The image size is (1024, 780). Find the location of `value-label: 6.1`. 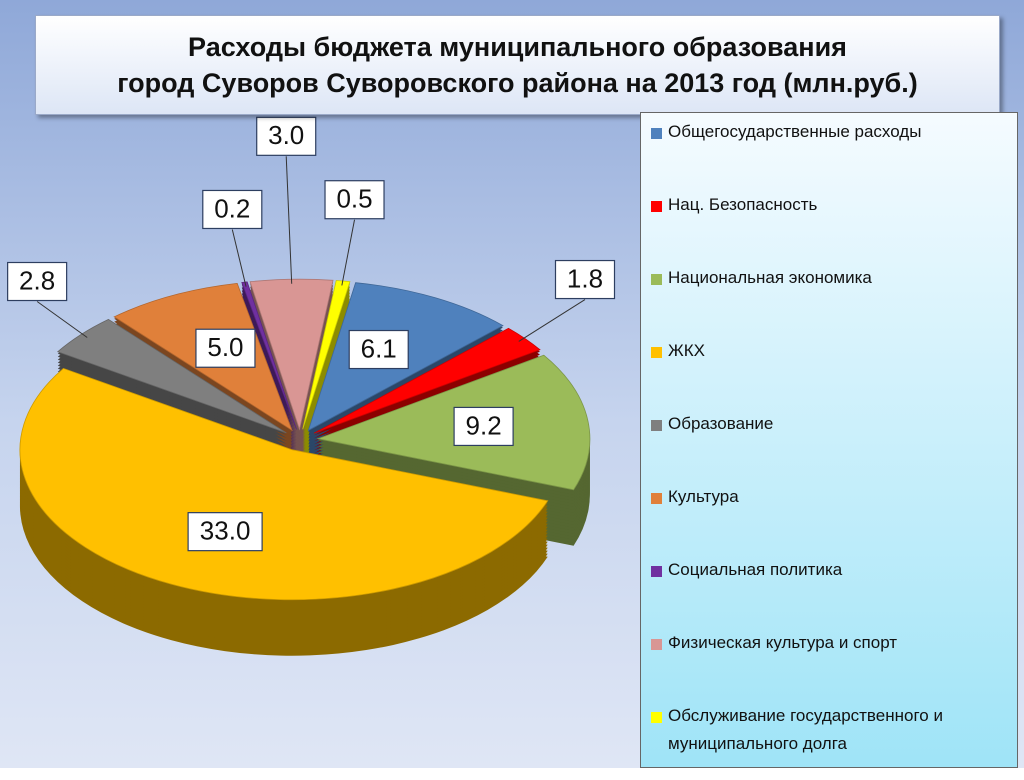

value-label: 6.1 is located at coordinates (379, 348).